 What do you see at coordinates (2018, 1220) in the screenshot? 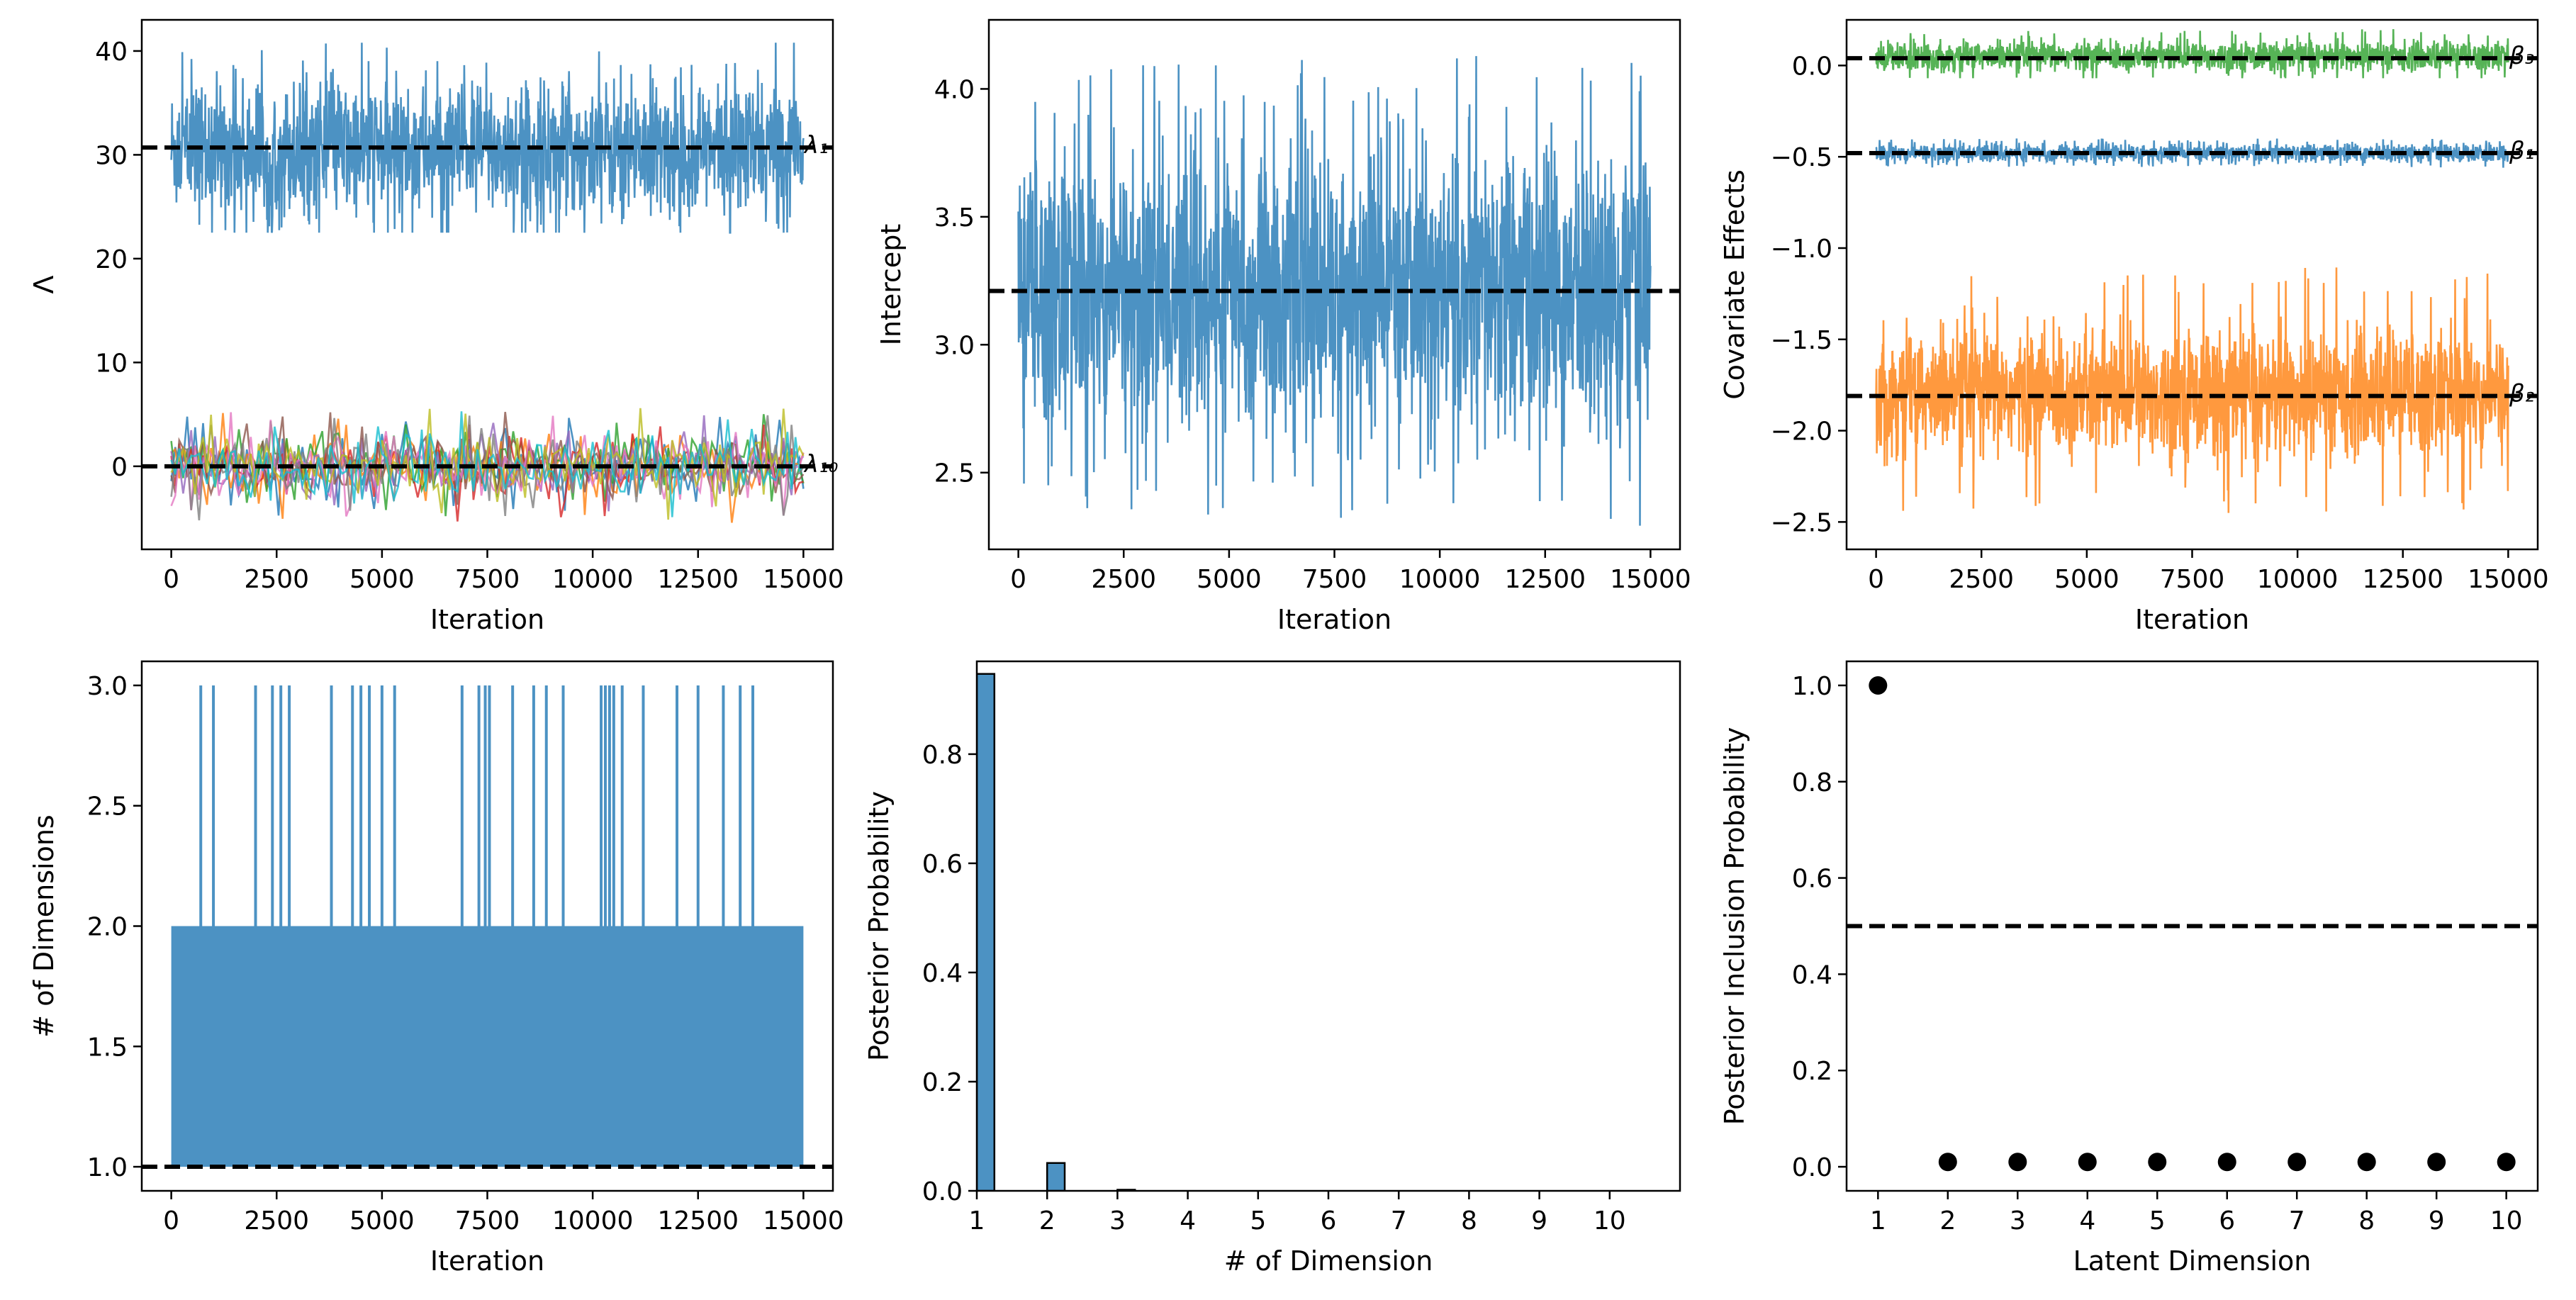
I see `x-tick-label: 3` at bounding box center [2018, 1220].